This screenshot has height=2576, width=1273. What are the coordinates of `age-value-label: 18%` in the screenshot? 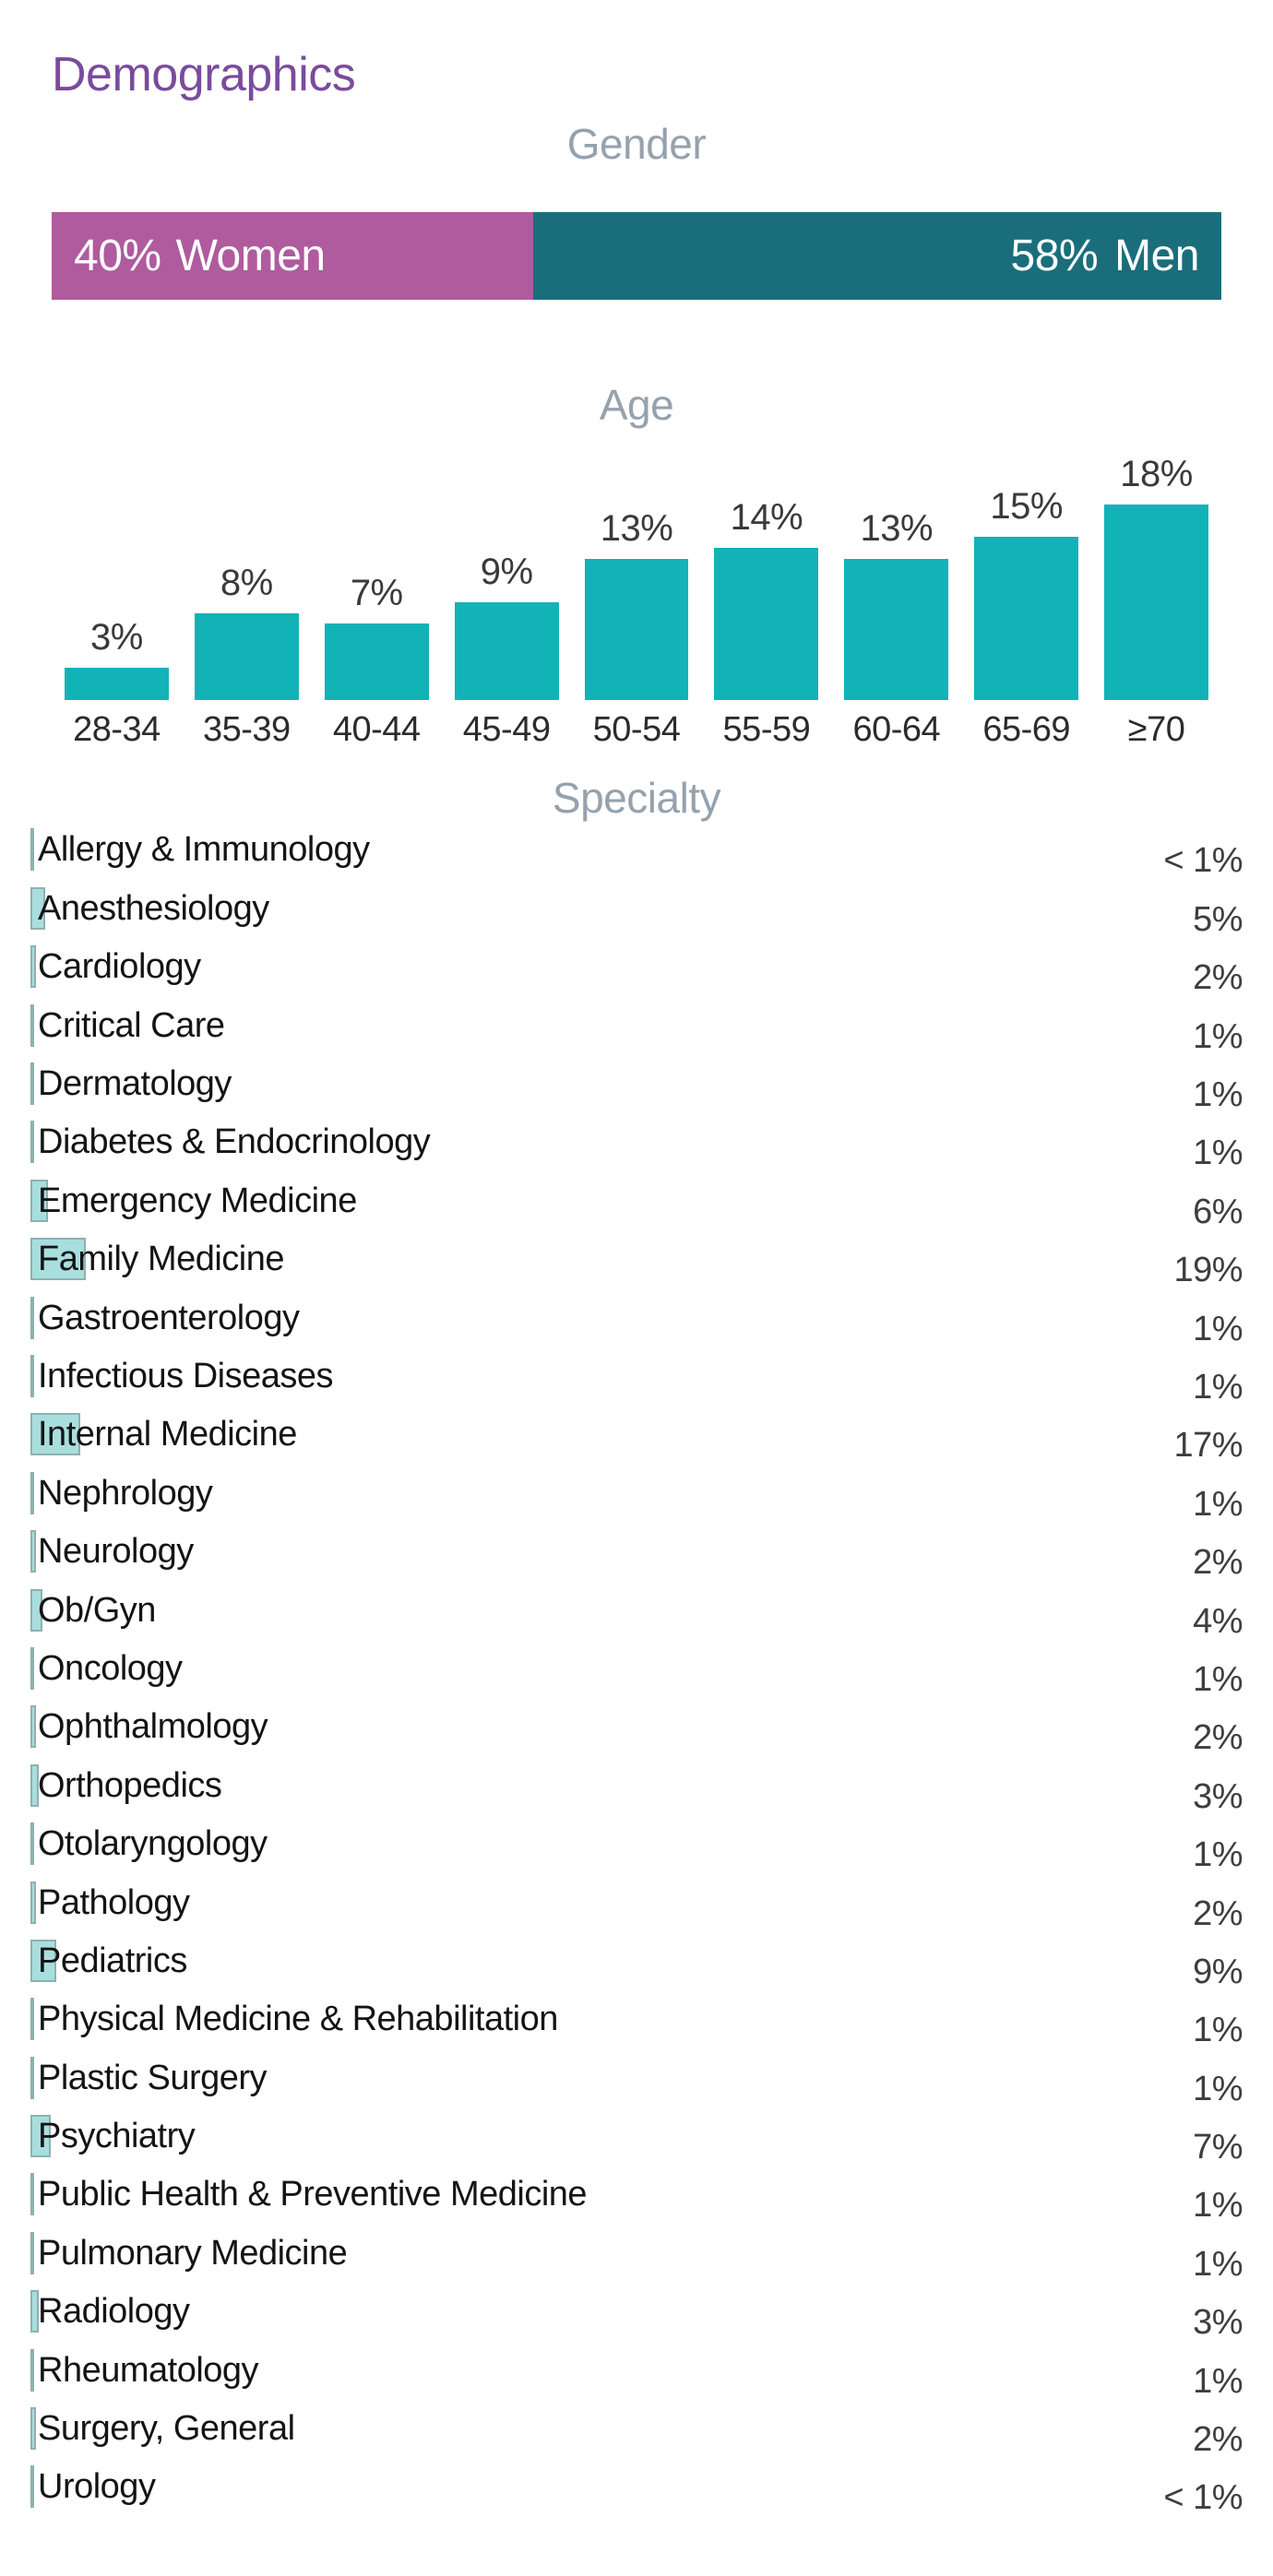 It's located at (1156, 474).